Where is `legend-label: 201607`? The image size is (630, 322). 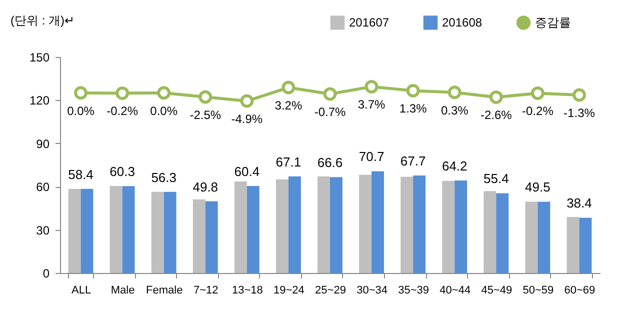
legend-label: 201607 is located at coordinates (369, 23).